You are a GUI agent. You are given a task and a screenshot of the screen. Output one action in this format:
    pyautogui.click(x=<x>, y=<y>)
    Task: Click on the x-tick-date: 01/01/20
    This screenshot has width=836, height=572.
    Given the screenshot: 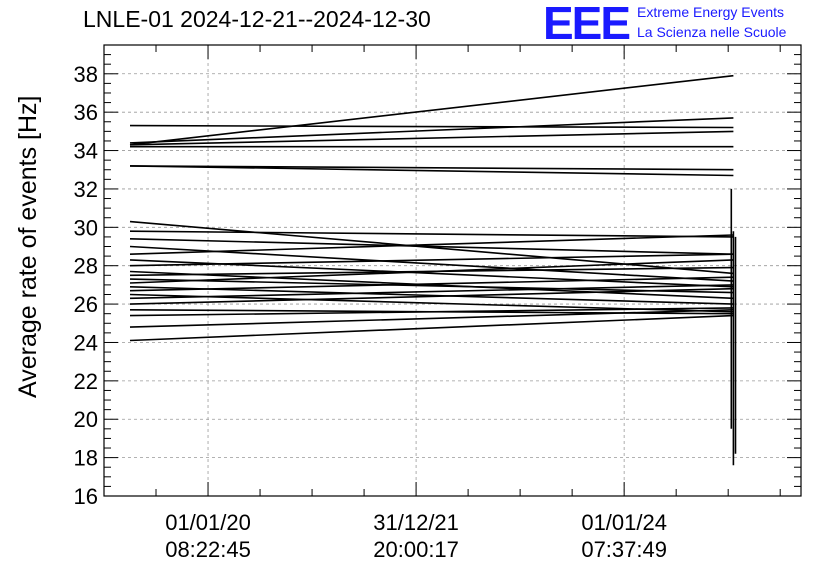 What is the action you would take?
    pyautogui.click(x=208, y=522)
    